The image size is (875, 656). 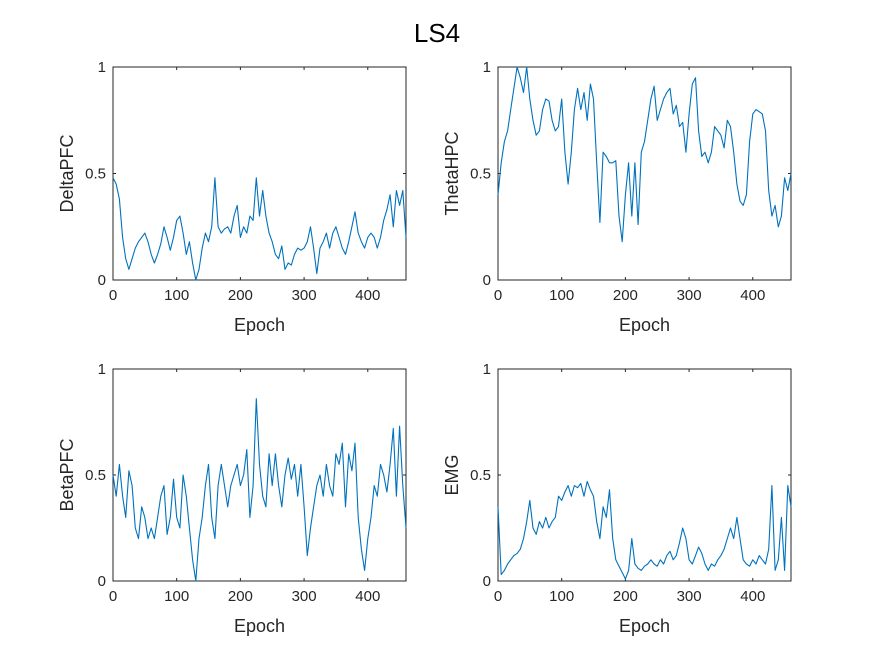 What do you see at coordinates (102, 581) in the screenshot?
I see `subplot-betapfc-ytick-label: 0` at bounding box center [102, 581].